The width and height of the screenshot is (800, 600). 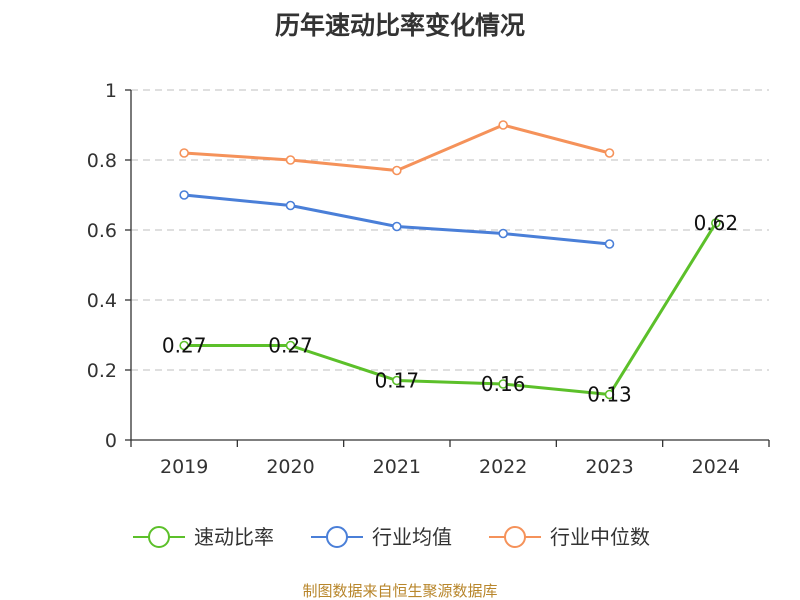 I want to click on legend-item: 速动比率, so click(x=203, y=537).